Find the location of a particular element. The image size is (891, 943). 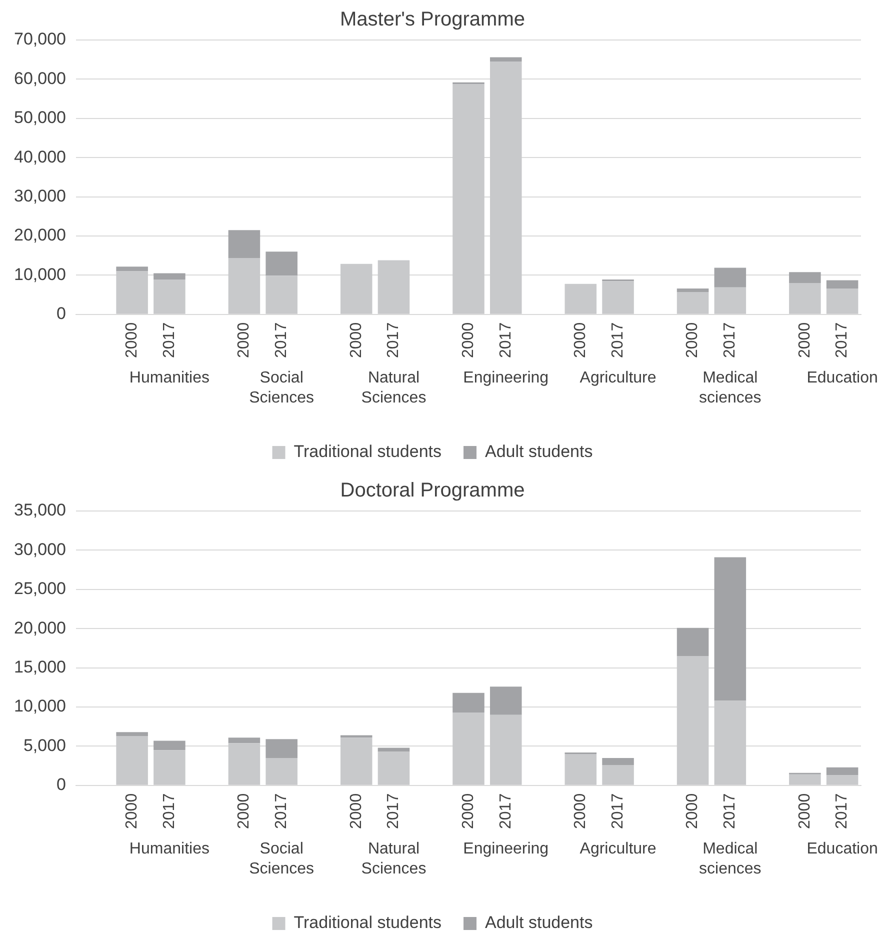

y-tick-label: 40,000 is located at coordinates (40, 156).